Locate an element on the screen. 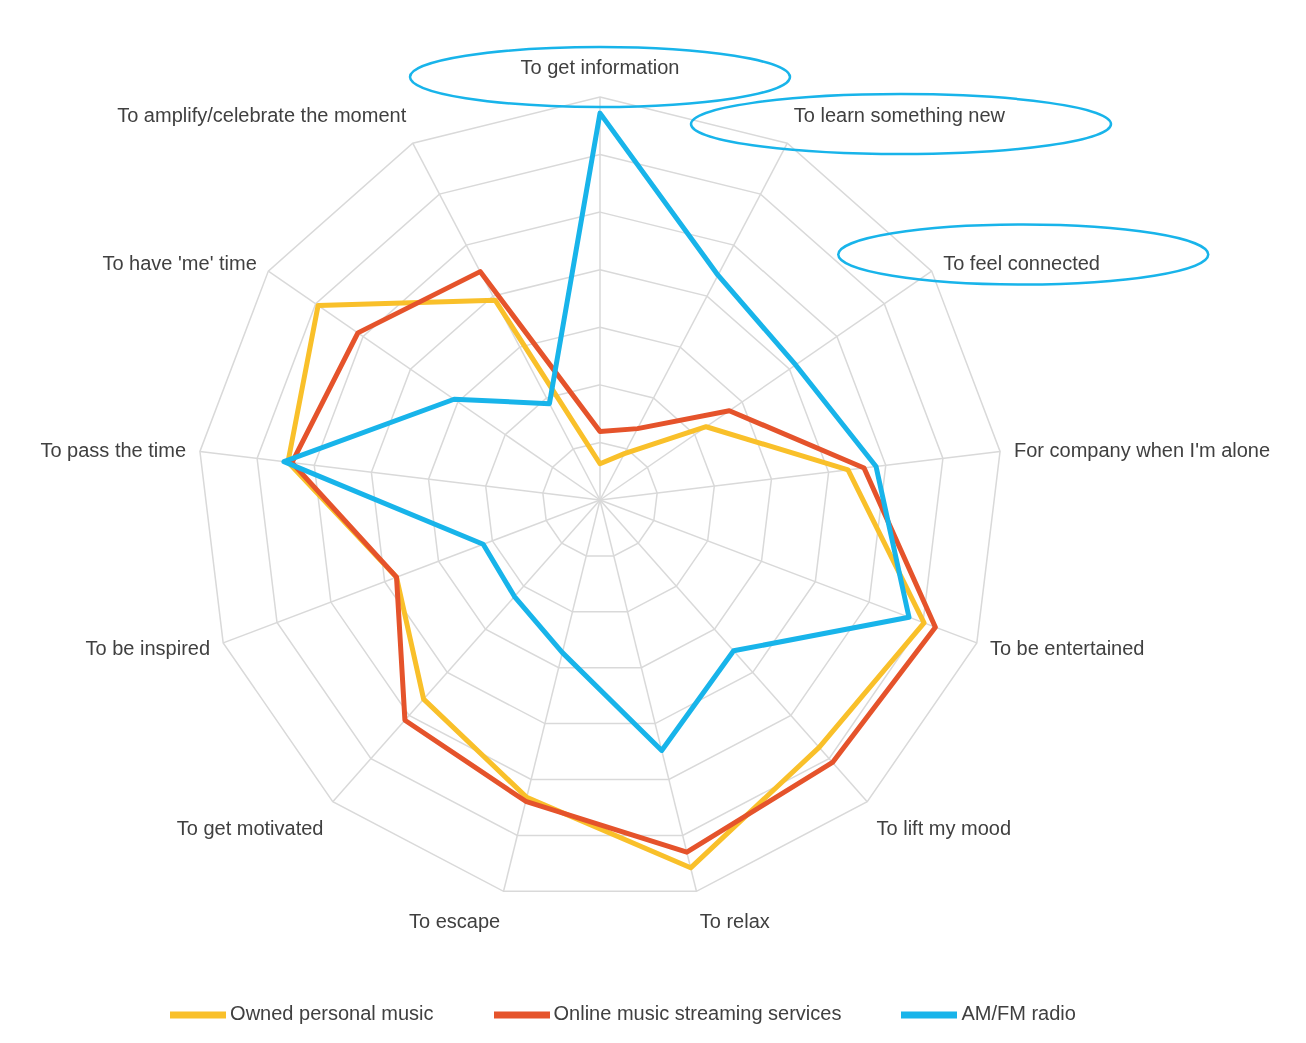 The height and width of the screenshot is (1043, 1306). legend-label: AM/FM radio is located at coordinates (1018, 1013).